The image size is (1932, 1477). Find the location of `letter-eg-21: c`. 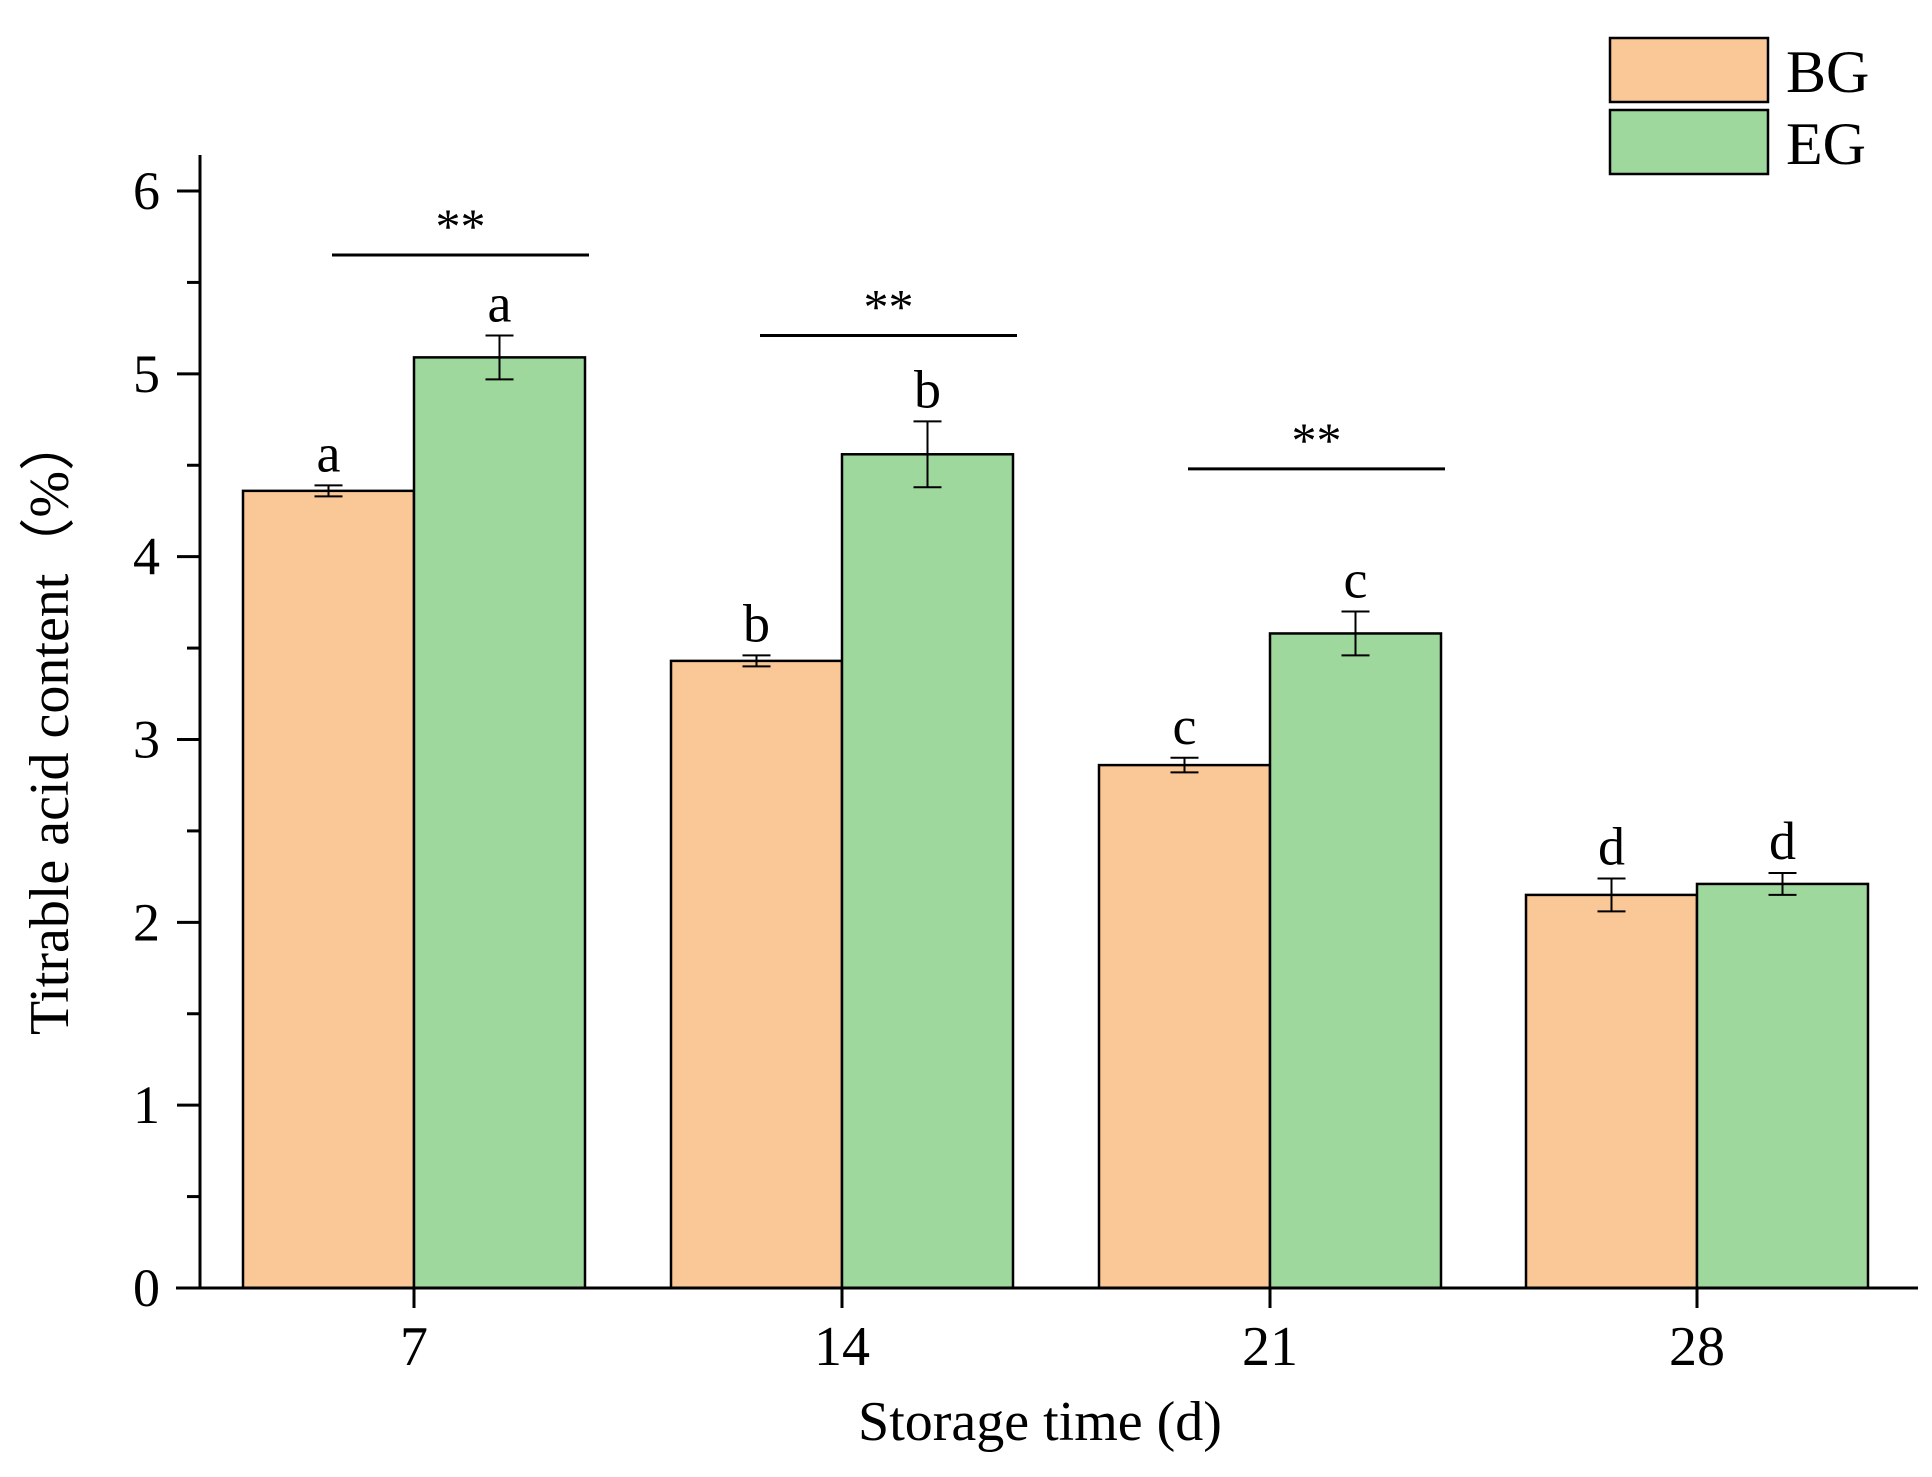

letter-eg-21: c is located at coordinates (1356, 580).